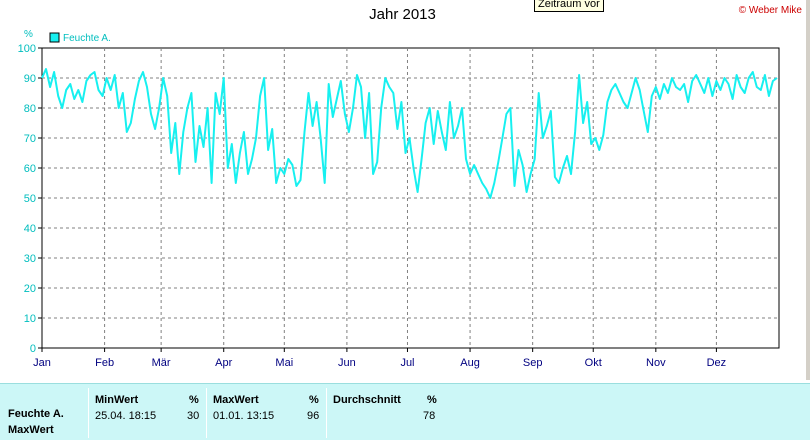 The width and height of the screenshot is (810, 440). What do you see at coordinates (194, 400) in the screenshot?
I see `min-unit: %` at bounding box center [194, 400].